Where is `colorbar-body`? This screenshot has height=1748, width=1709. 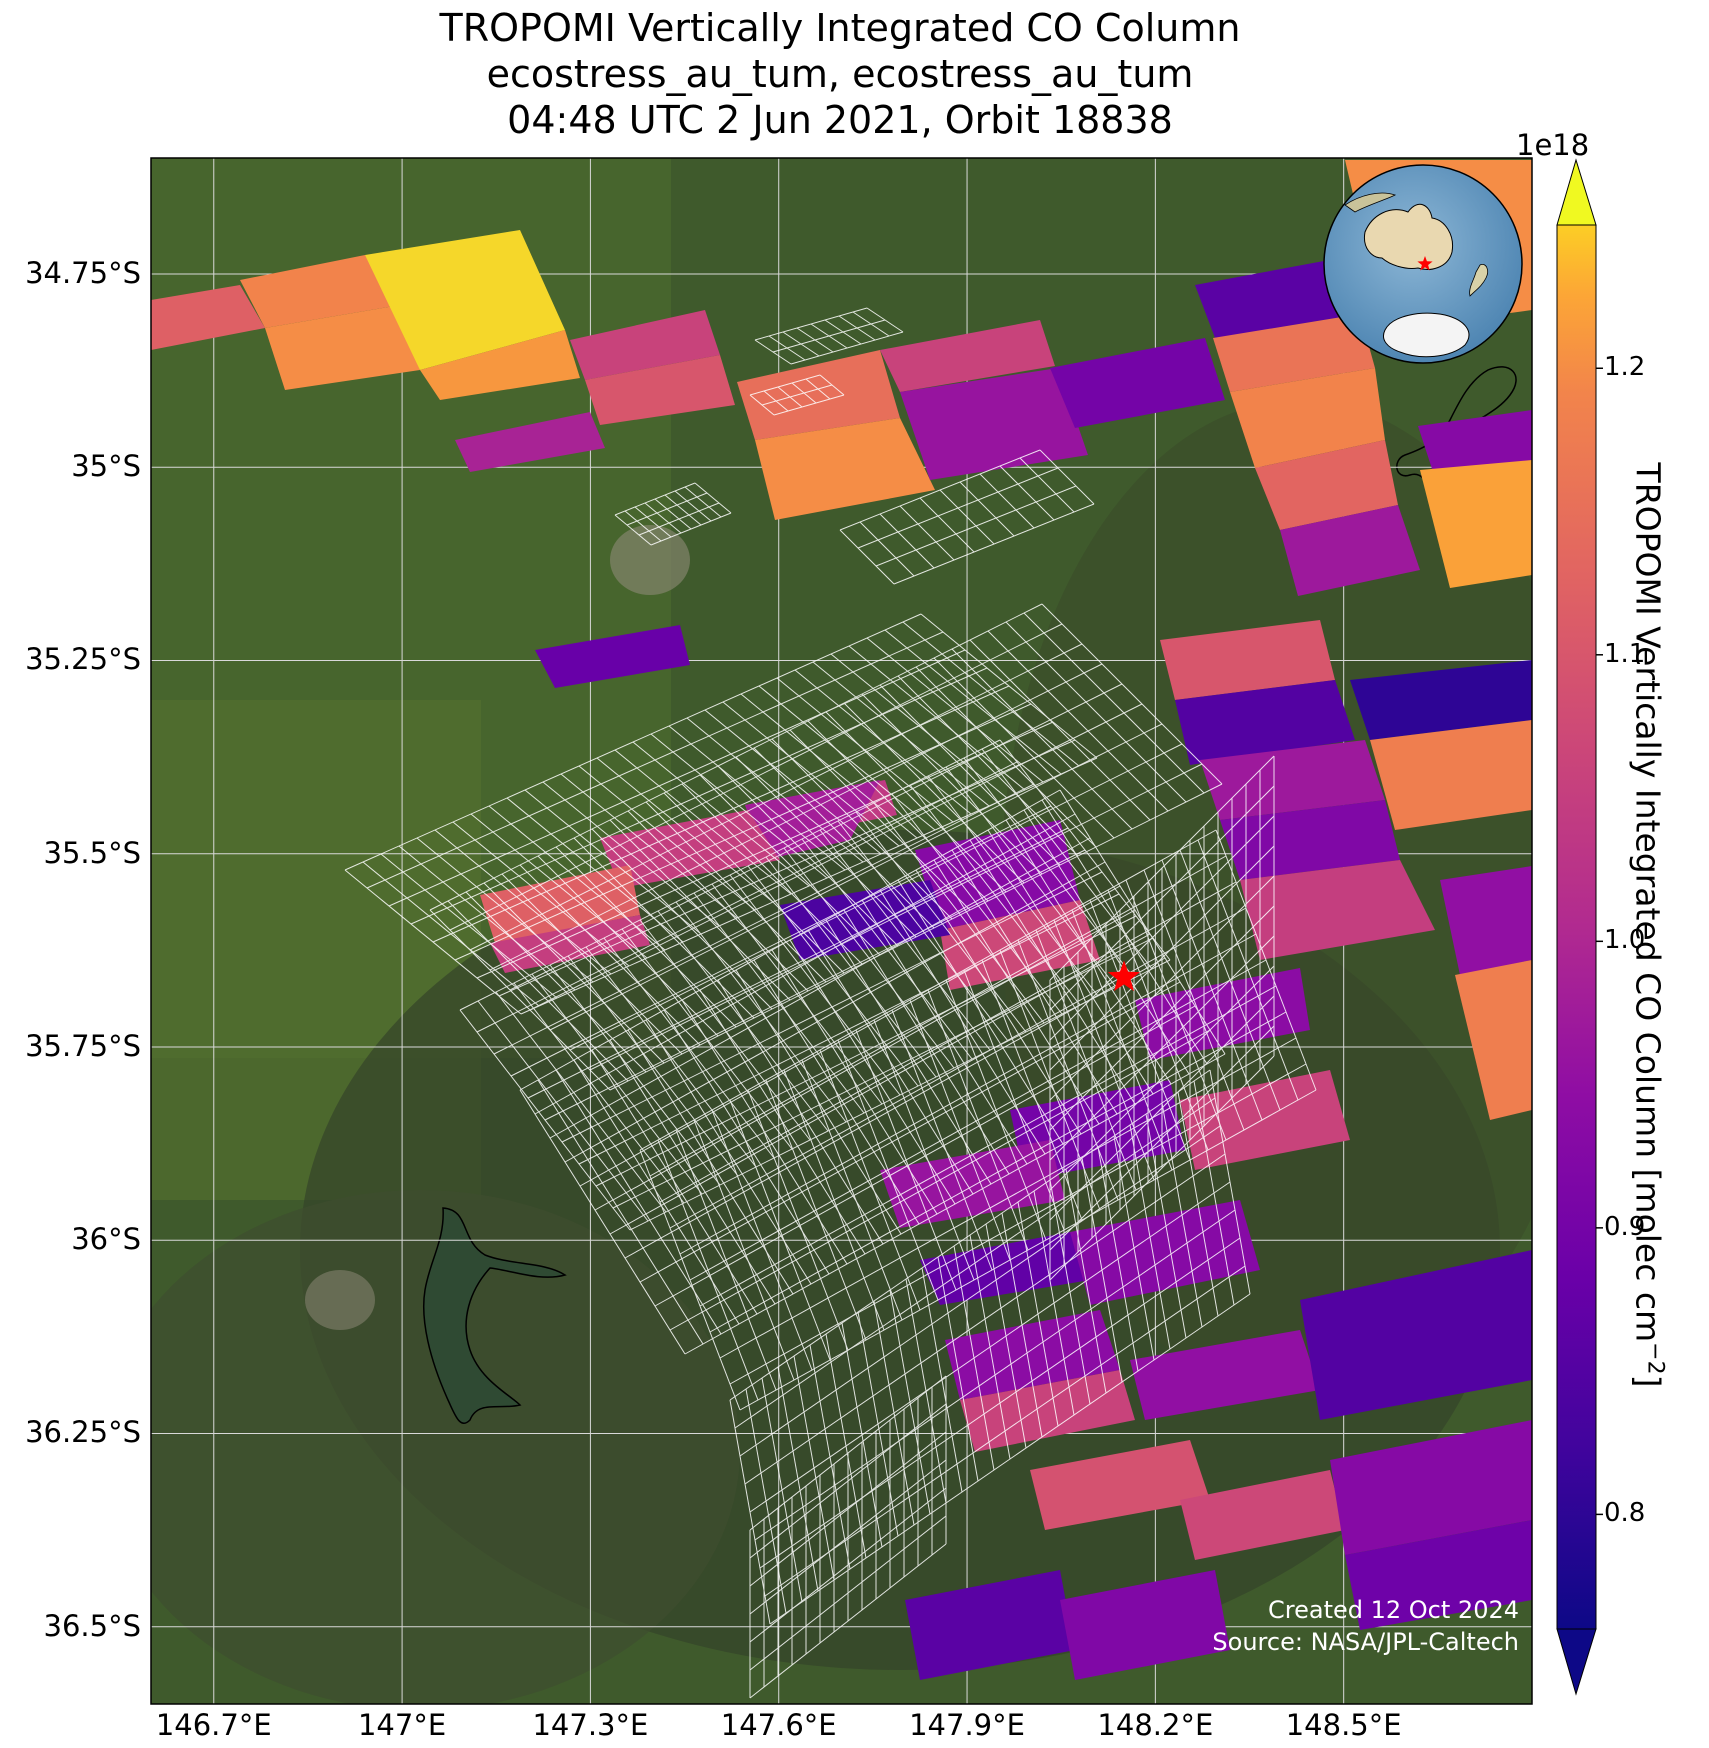 colorbar-body is located at coordinates (1576, 927).